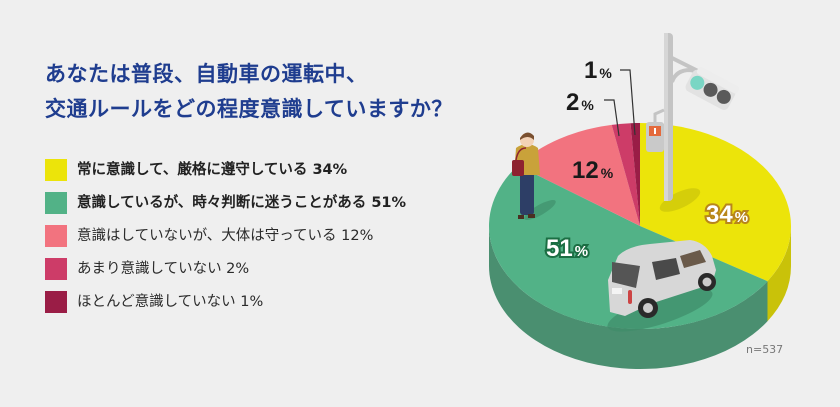 Image resolution: width=840 pixels, height=407 pixels. Describe the element at coordinates (635, 174) in the screenshot. I see `pie-slice-1pct` at that location.